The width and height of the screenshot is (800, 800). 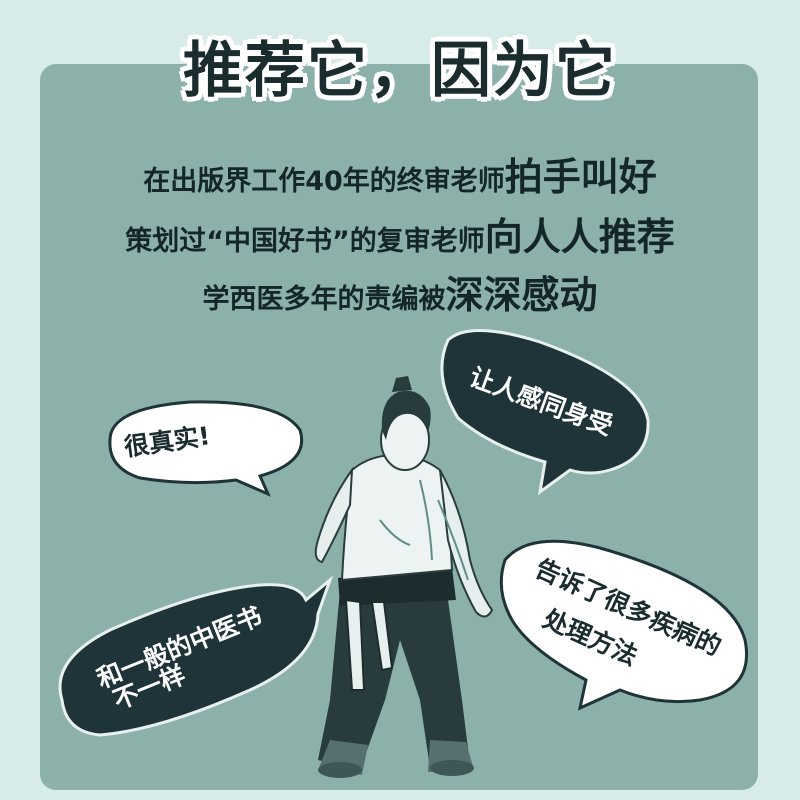 I want to click on recommend-line-1: 在出版界工作40年的终审老师拍手叫好, so click(x=400, y=173).